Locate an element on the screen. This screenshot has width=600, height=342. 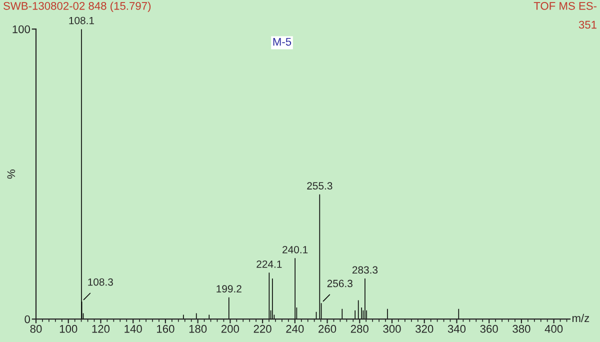
x-tick-label: 160 is located at coordinates (165, 328).